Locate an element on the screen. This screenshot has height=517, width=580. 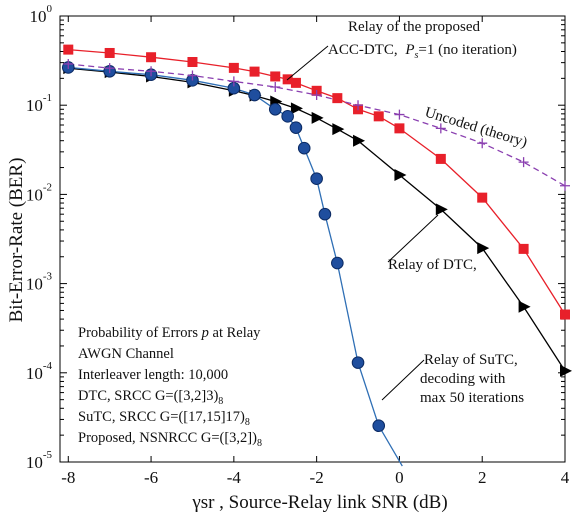
info-line-3: Interleaver length: 10,000 is located at coordinates (153, 375).